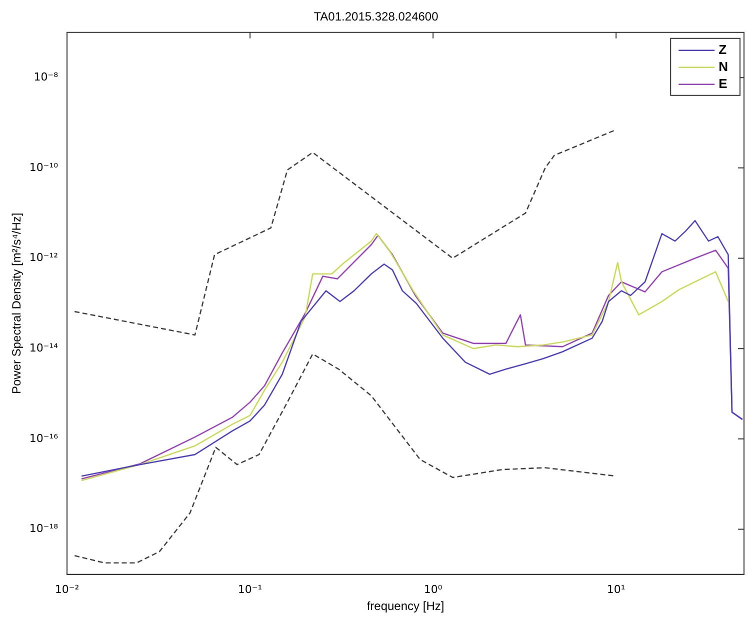  I want to click on y-tick-label: 10⁻¹², so click(43, 257).